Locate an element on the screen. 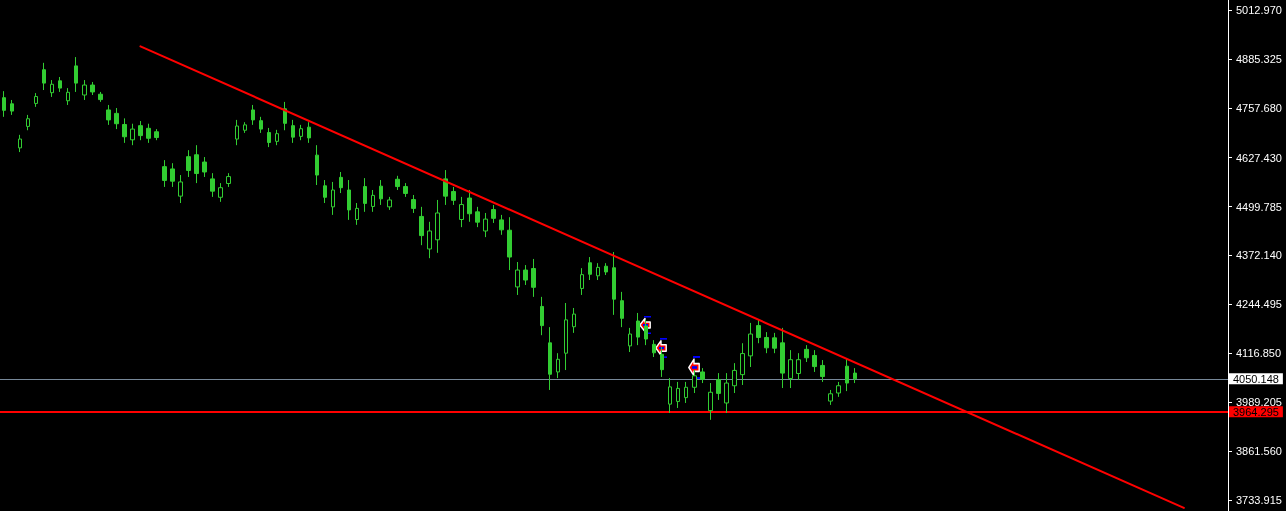 The image size is (1286, 511). y-tick-label: 4885.325 is located at coordinates (1259, 58).